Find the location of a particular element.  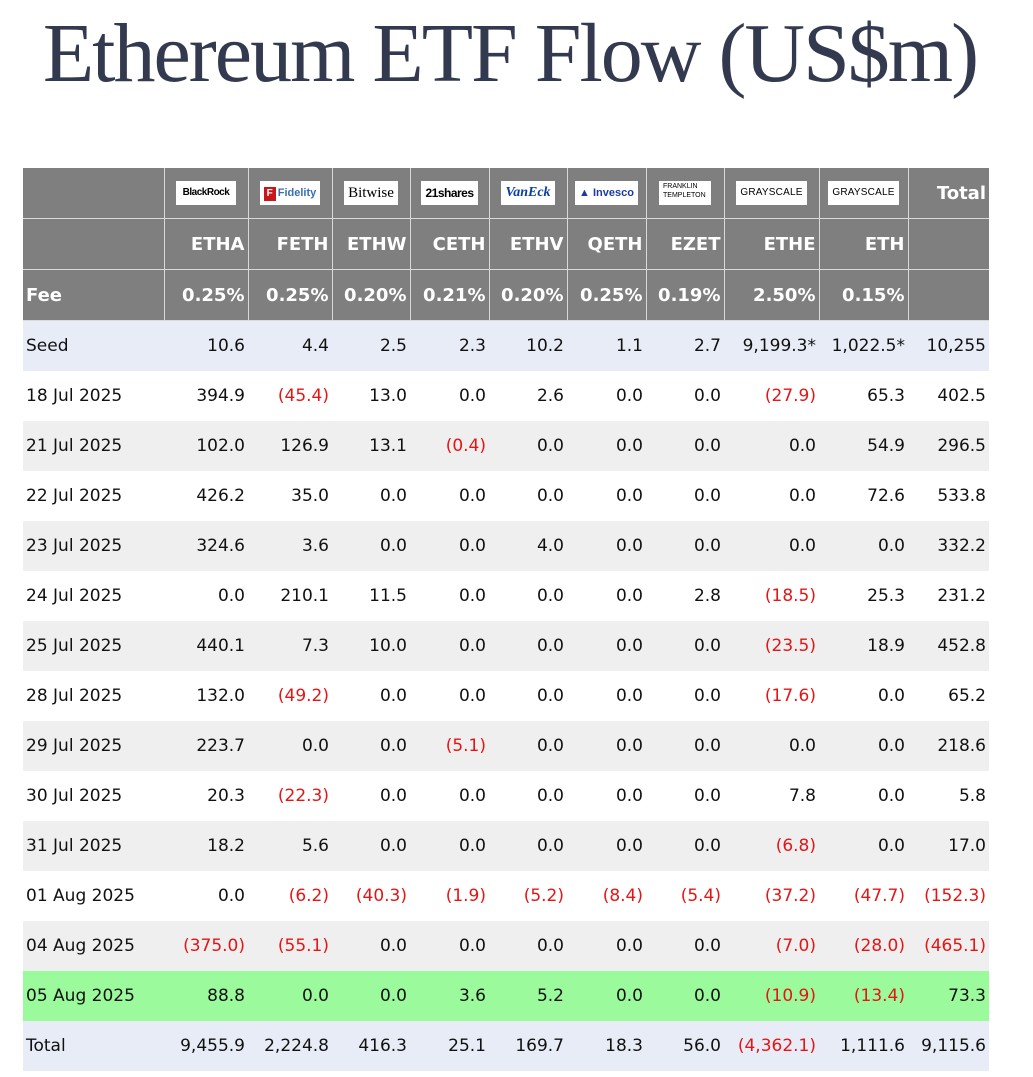

flow-cell: 223.7 is located at coordinates (206, 746).